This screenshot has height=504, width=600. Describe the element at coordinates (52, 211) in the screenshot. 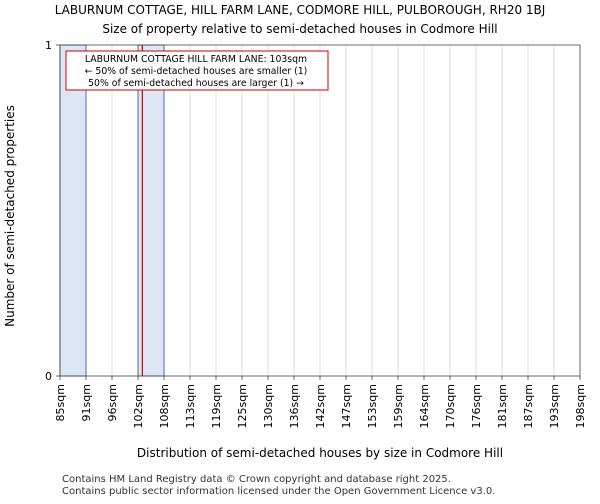

I see `y-axis-ticks: 01` at that location.